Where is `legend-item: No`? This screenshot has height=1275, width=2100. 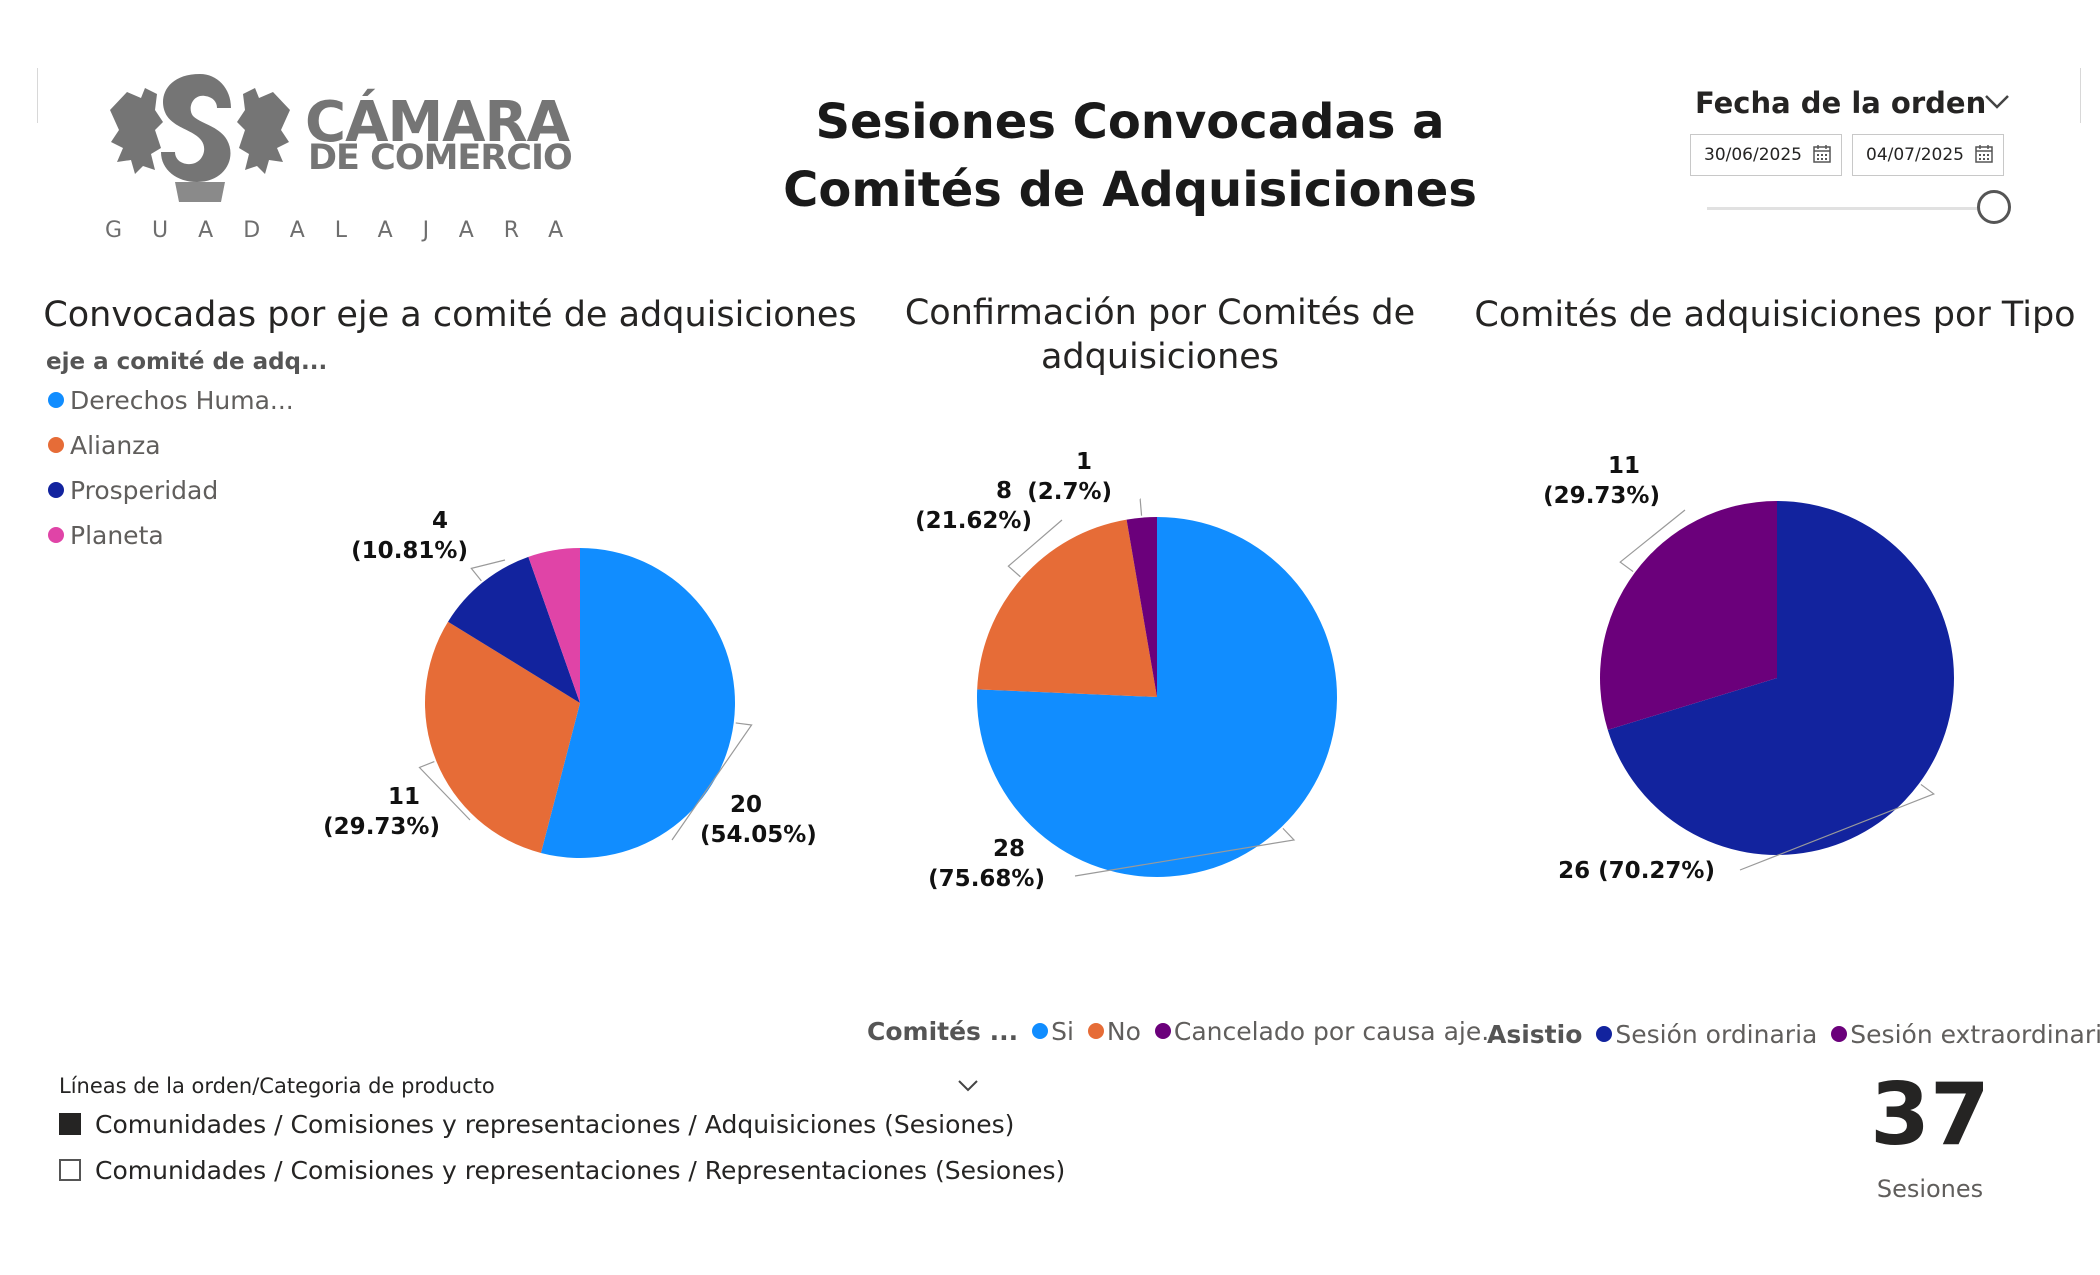 legend-item: No is located at coordinates (1114, 1031).